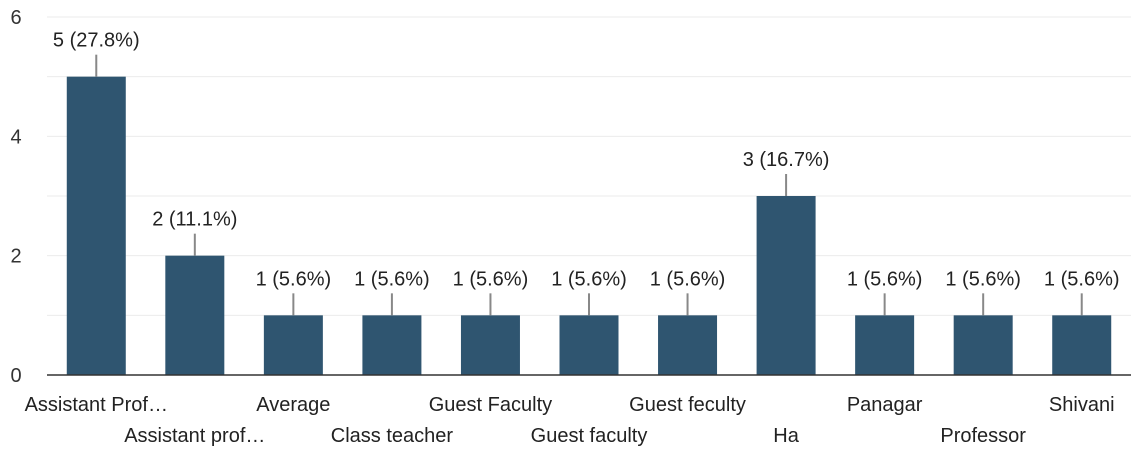  What do you see at coordinates (490, 405) in the screenshot?
I see `x-category-label: Guest Faculty` at bounding box center [490, 405].